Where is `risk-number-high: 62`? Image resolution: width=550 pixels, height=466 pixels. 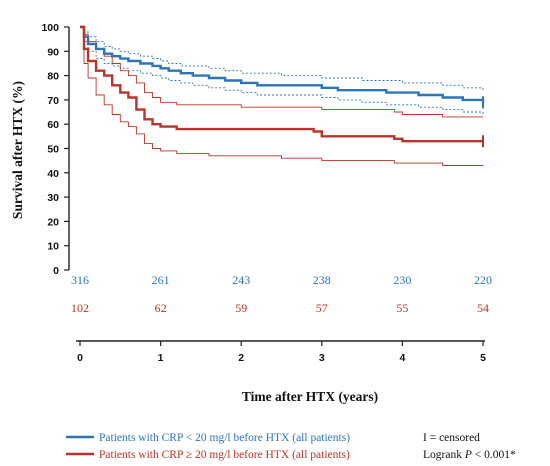
risk-number-high: 62 is located at coordinates (161, 308).